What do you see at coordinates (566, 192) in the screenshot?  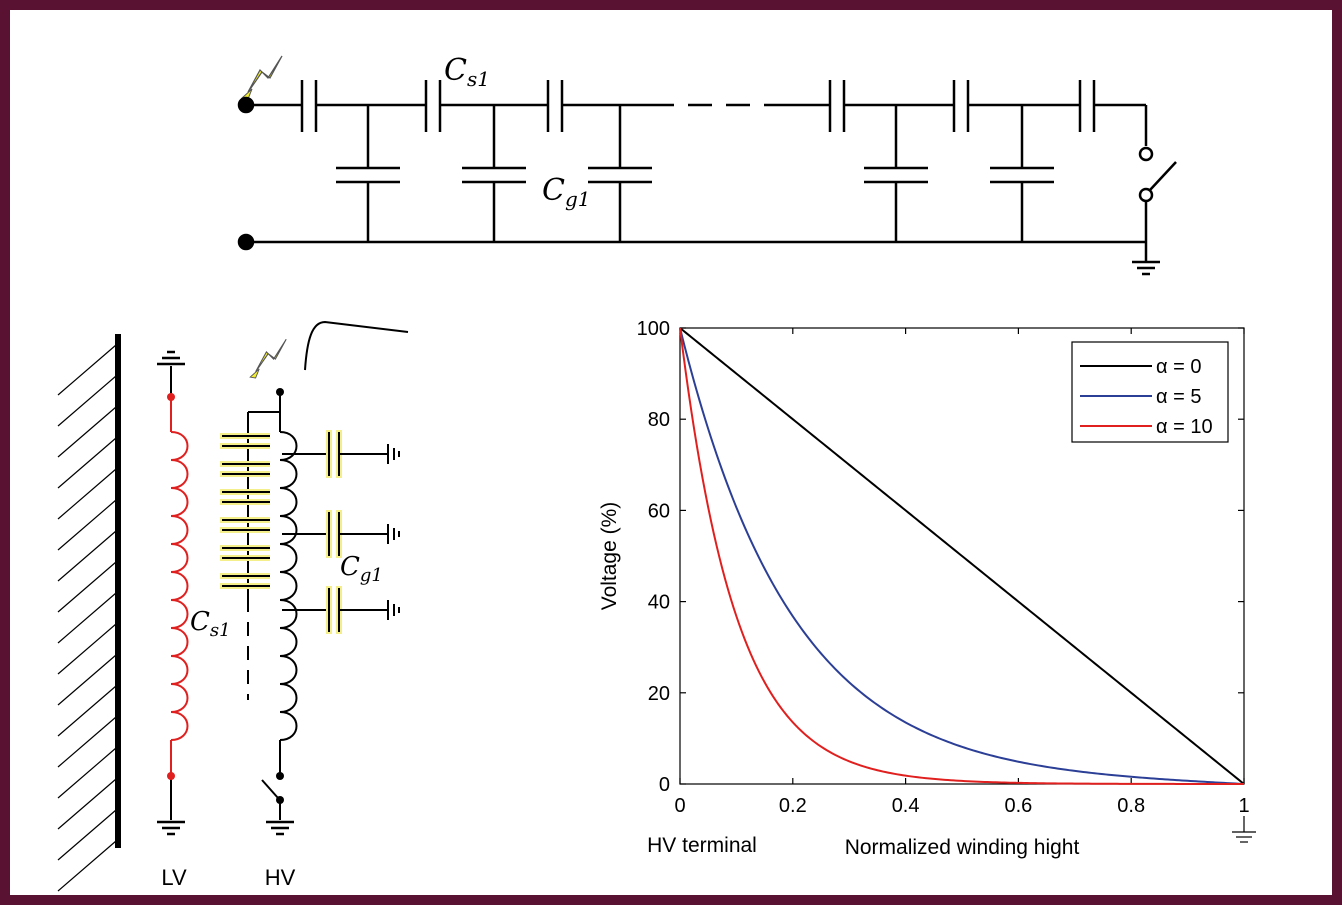 I see `cg1-label-top: Cg1` at bounding box center [566, 192].